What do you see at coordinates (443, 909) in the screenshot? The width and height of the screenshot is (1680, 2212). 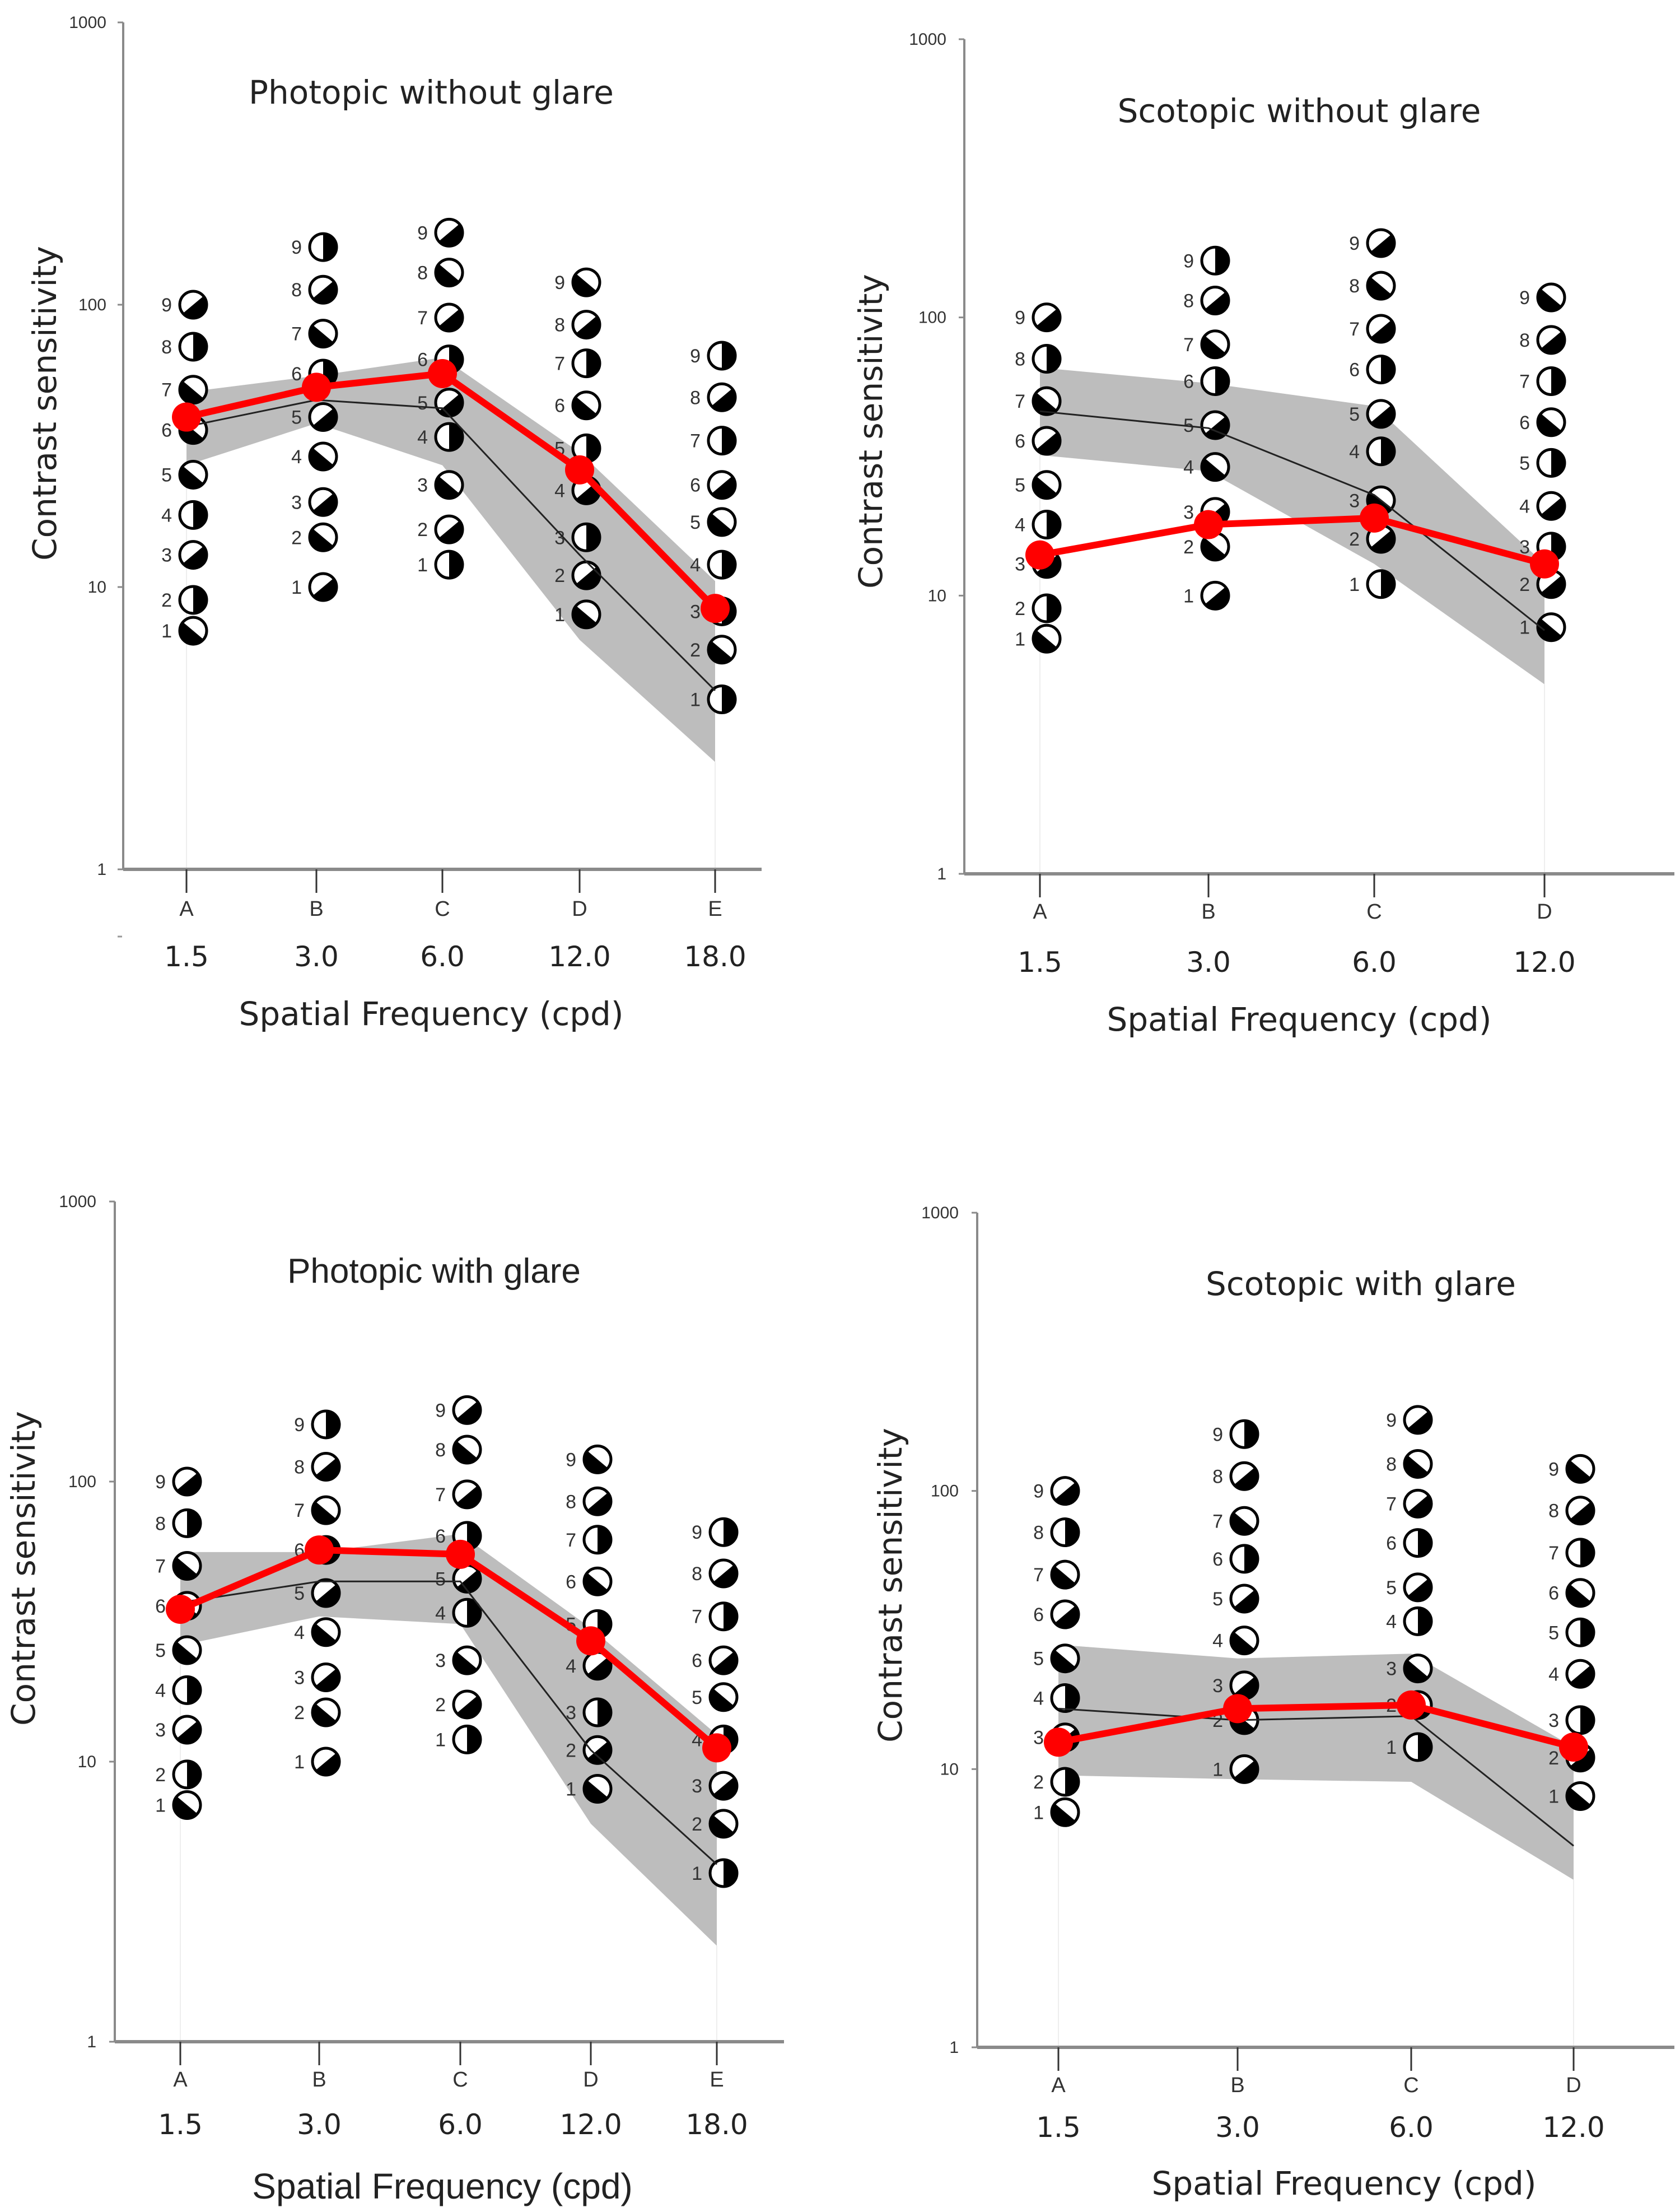 I see `x-category-label: C` at bounding box center [443, 909].